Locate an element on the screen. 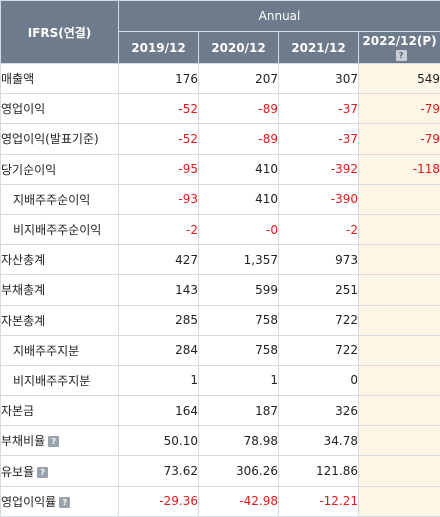 The height and width of the screenshot is (517, 440). value-cell: 307 is located at coordinates (319, 79).